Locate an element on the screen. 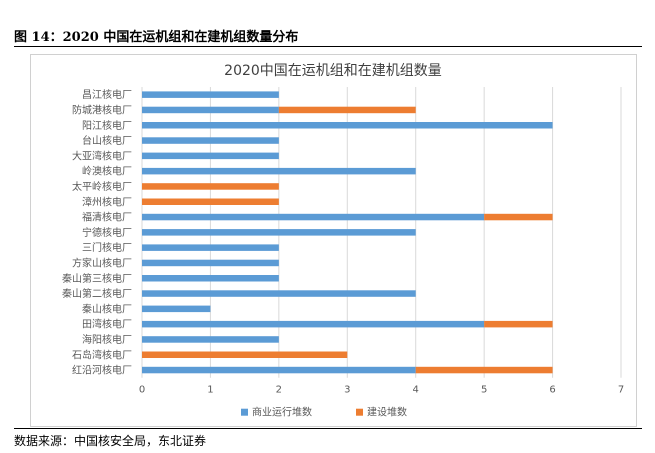 The height and width of the screenshot is (453, 655). category-label: 太平岭核电厂 is located at coordinates (102, 186).